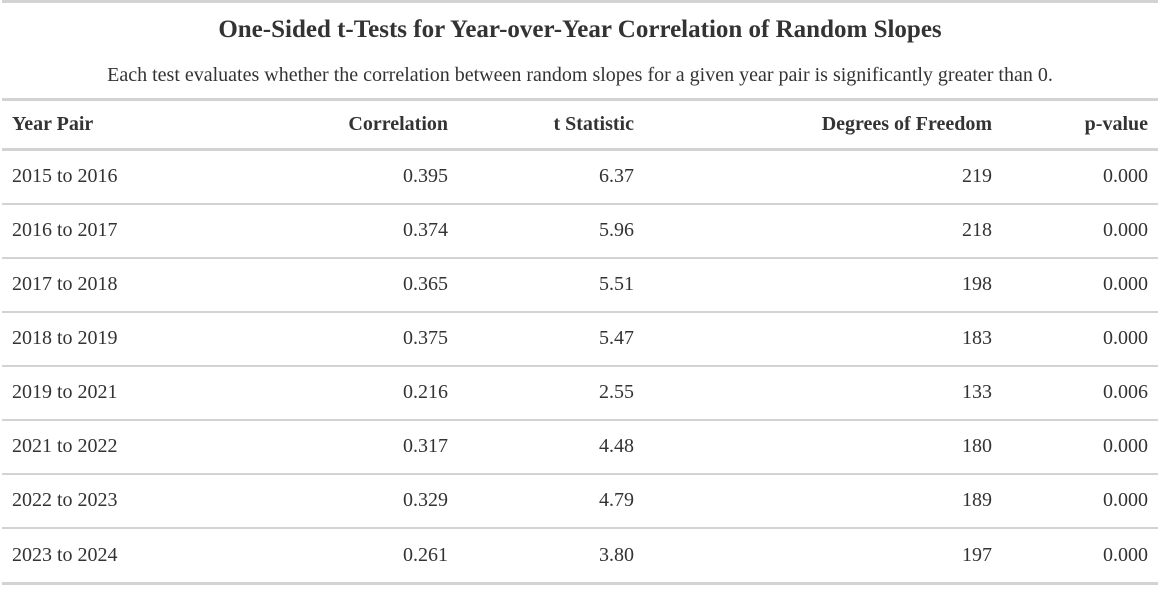 The width and height of the screenshot is (1160, 592). Describe the element at coordinates (616, 392) in the screenshot. I see `cell-t-statistic: 2.55` at that location.